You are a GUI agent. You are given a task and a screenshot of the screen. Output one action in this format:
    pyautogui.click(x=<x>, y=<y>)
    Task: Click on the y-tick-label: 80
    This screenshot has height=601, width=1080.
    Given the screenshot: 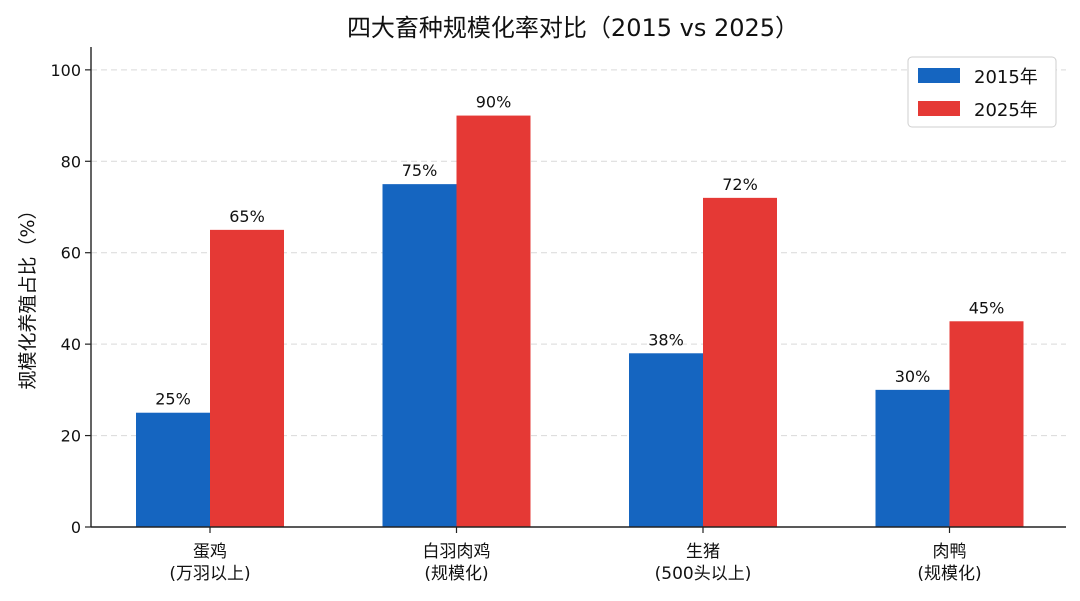 What is the action you would take?
    pyautogui.click(x=71, y=161)
    